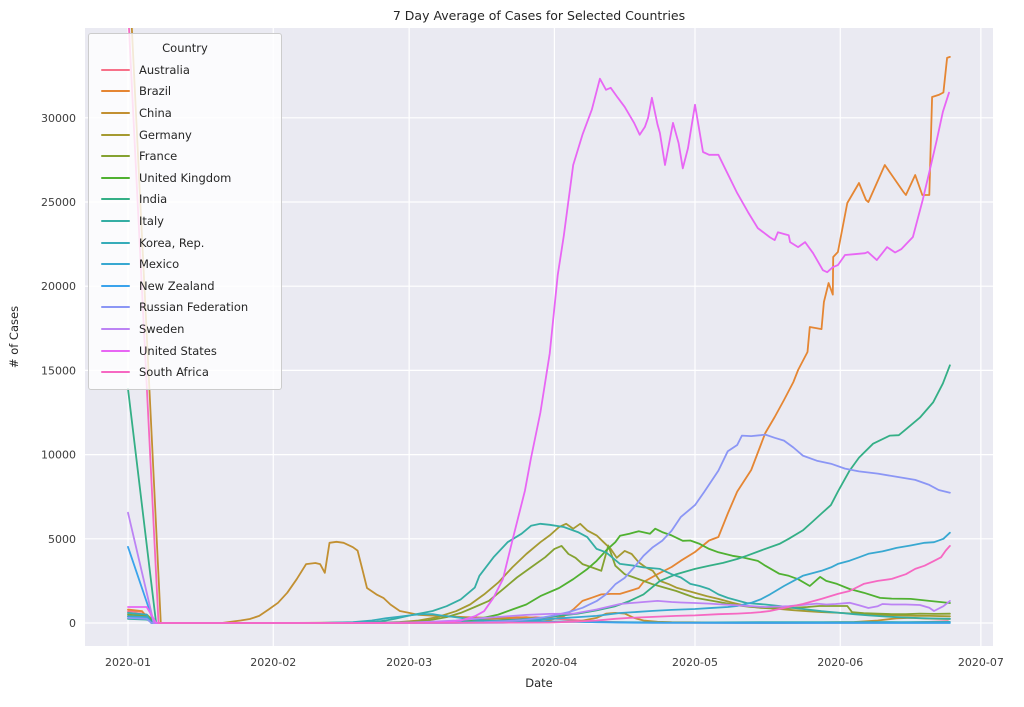 This screenshot has width=1024, height=707. I want to click on legend-label: New Zealand, so click(177, 285).